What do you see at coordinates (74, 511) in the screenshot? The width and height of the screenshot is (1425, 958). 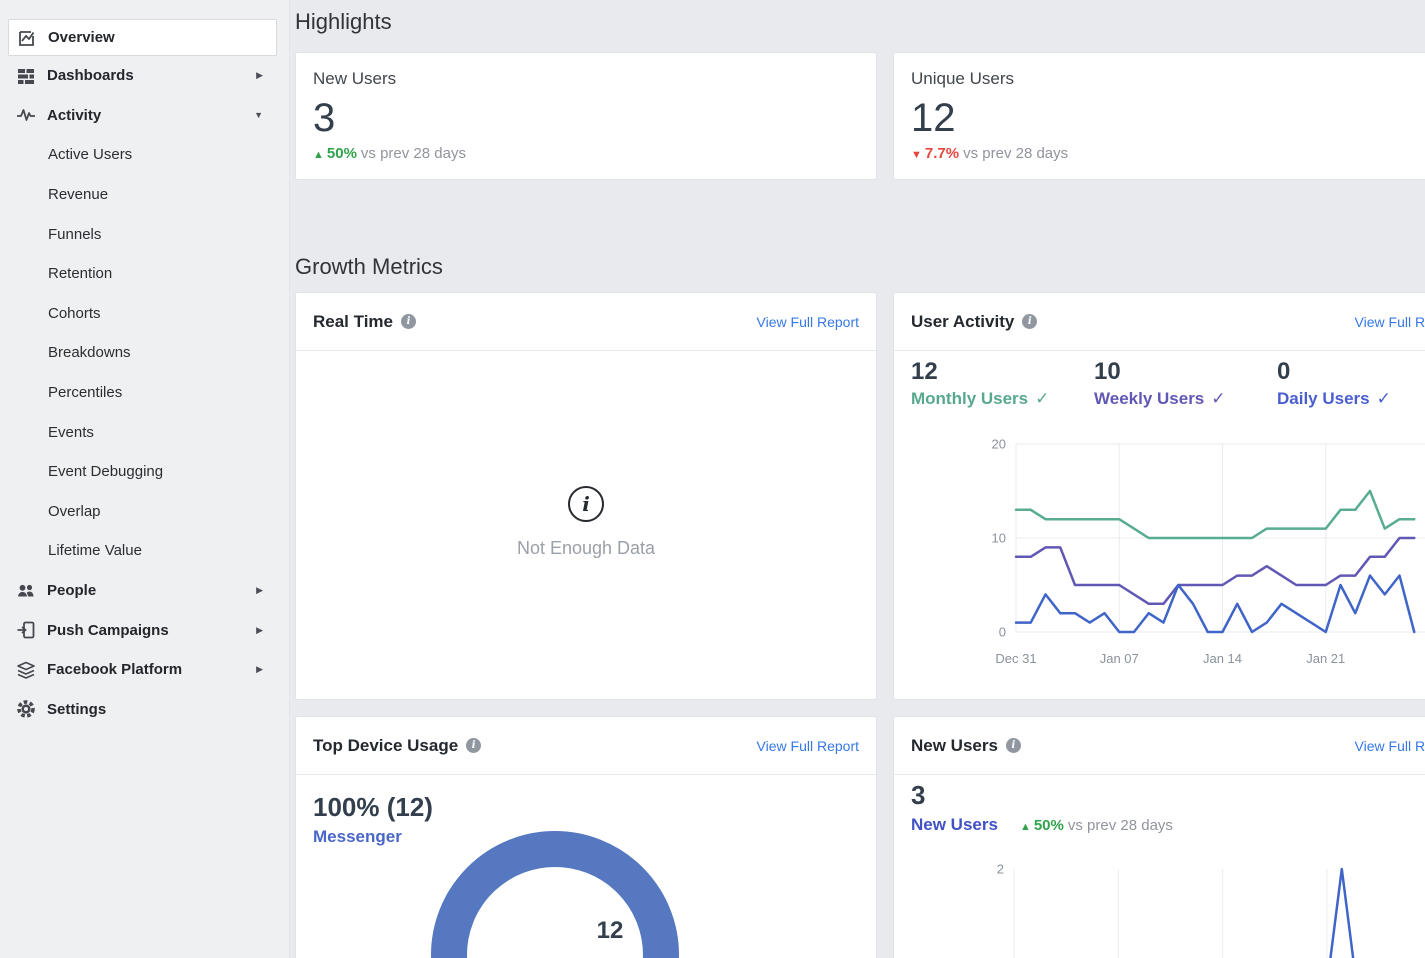 I see `sidebar-item-overlap: Overlap` at bounding box center [74, 511].